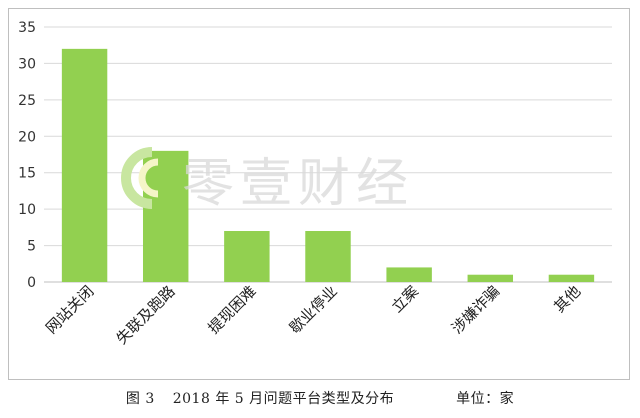  I want to click on y-axis-ticks: 0 5 10 15 20 25 30 35, so click(27, 155).